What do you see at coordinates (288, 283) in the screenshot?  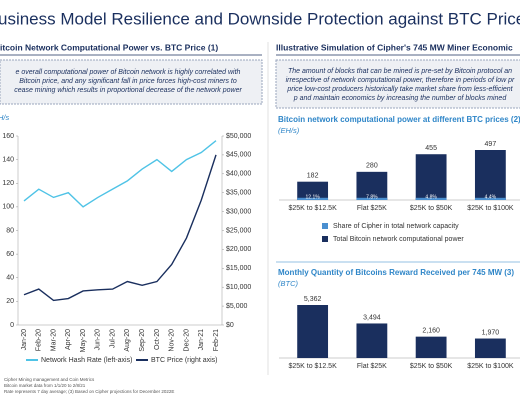 I see `chart-subtitle: (BTC)` at bounding box center [288, 283].